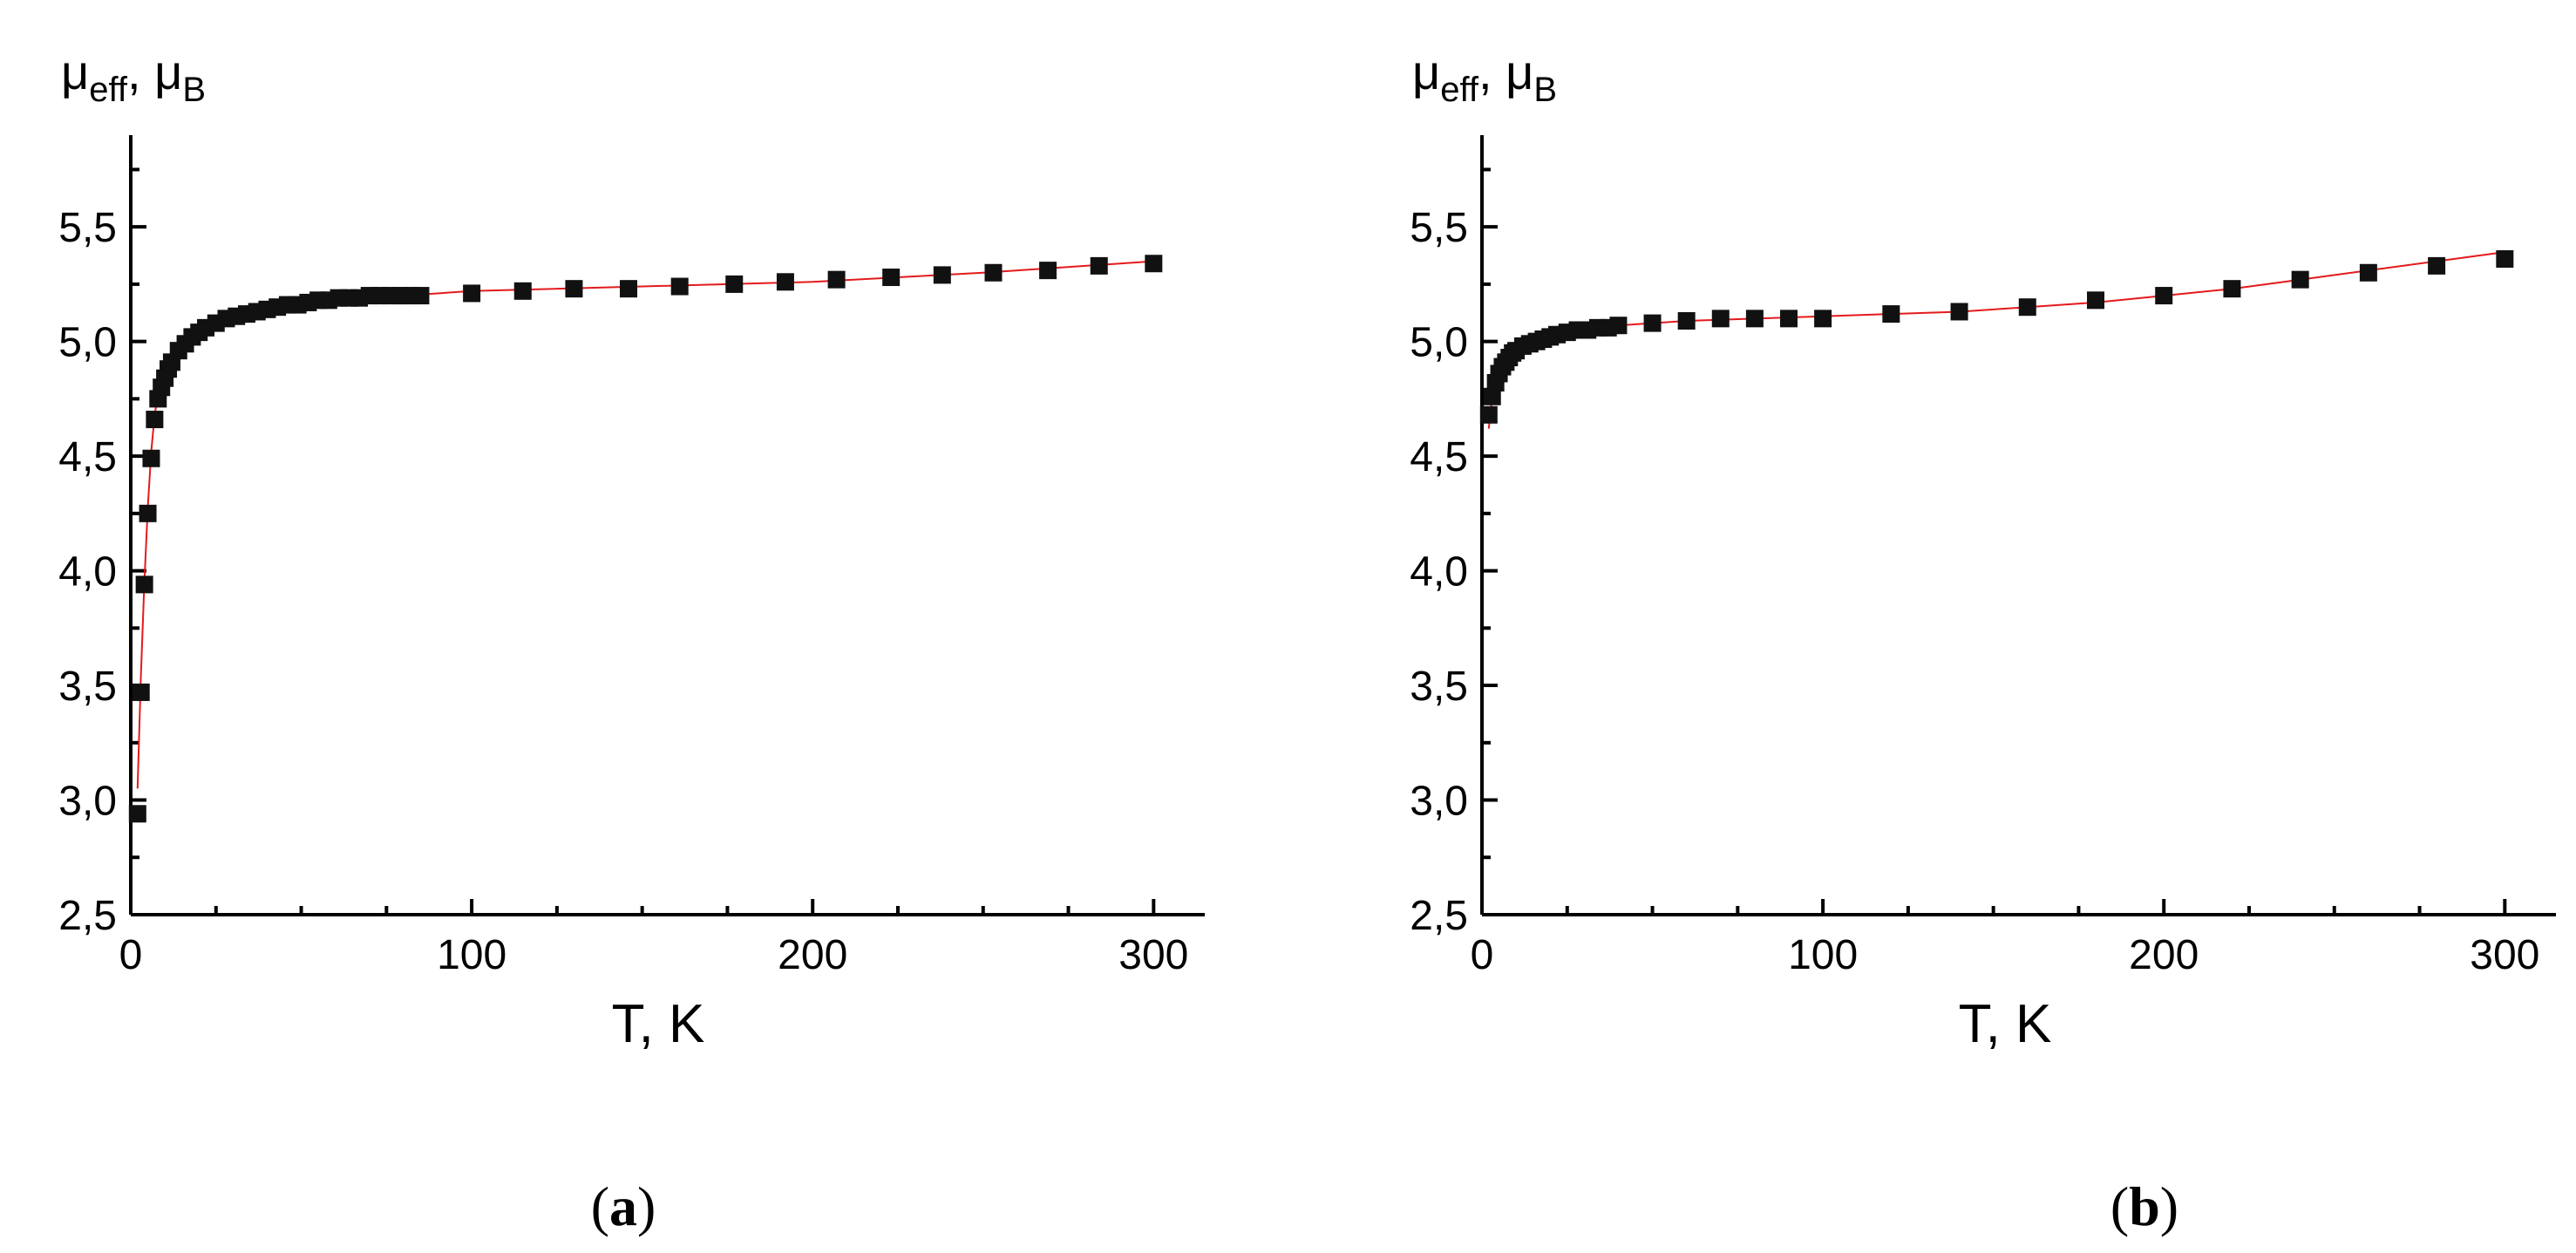  Describe the element at coordinates (471, 955) in the screenshot. I see `x-tick-label-a: 100` at that location.